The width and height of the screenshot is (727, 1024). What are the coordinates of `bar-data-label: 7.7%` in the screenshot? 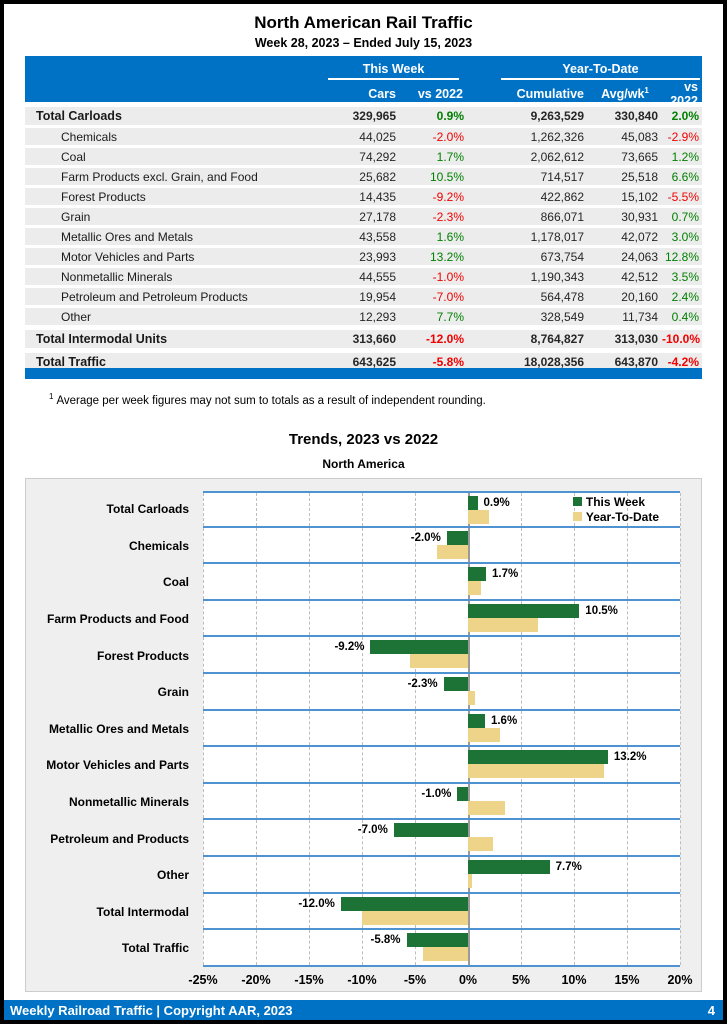 It's located at (568, 866).